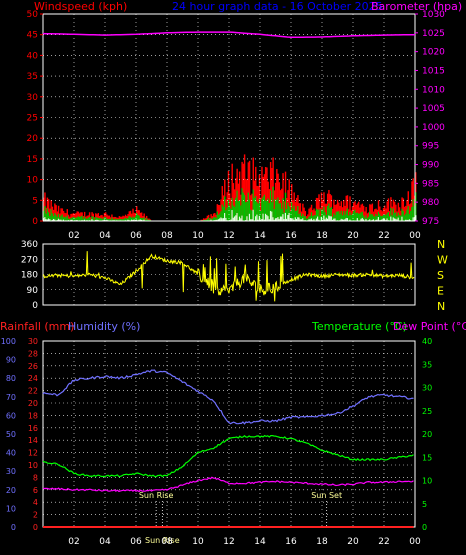 Image resolution: width=466 pixels, height=555 pixels. I want to click on rainfall-tick-label: 28, so click(33, 353).